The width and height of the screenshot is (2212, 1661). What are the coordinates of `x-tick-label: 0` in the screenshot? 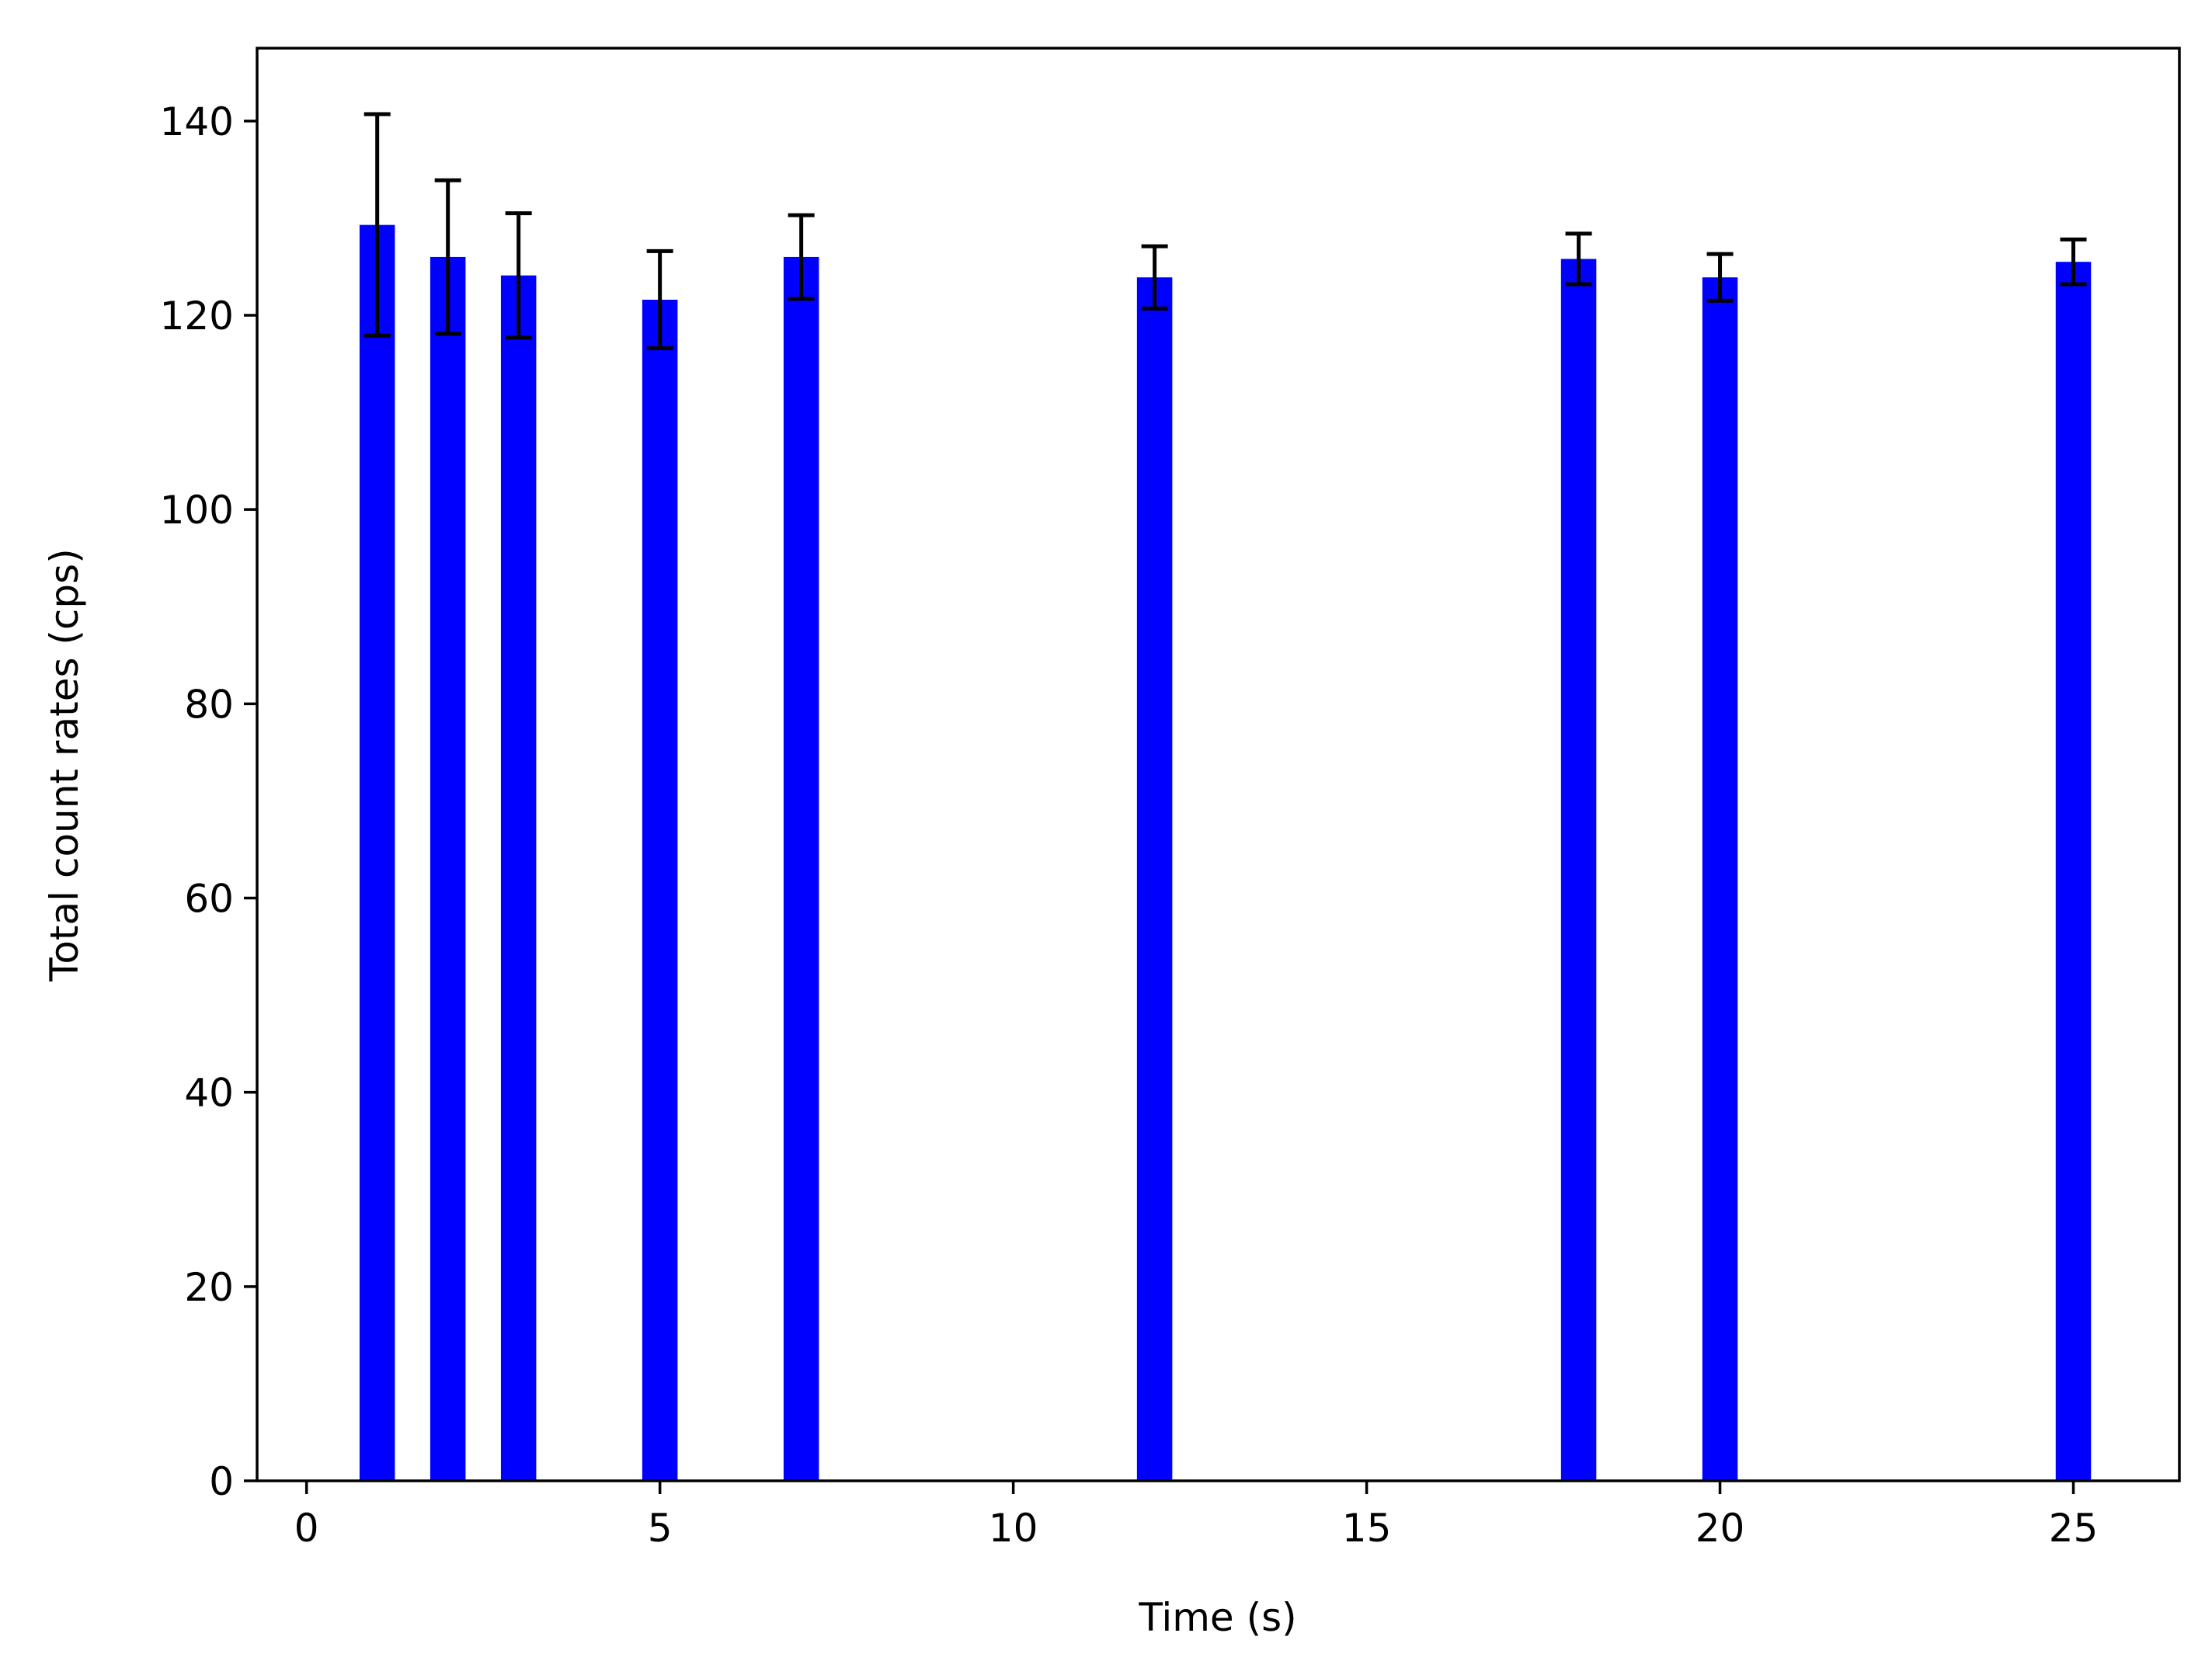 It's located at (306, 1528).